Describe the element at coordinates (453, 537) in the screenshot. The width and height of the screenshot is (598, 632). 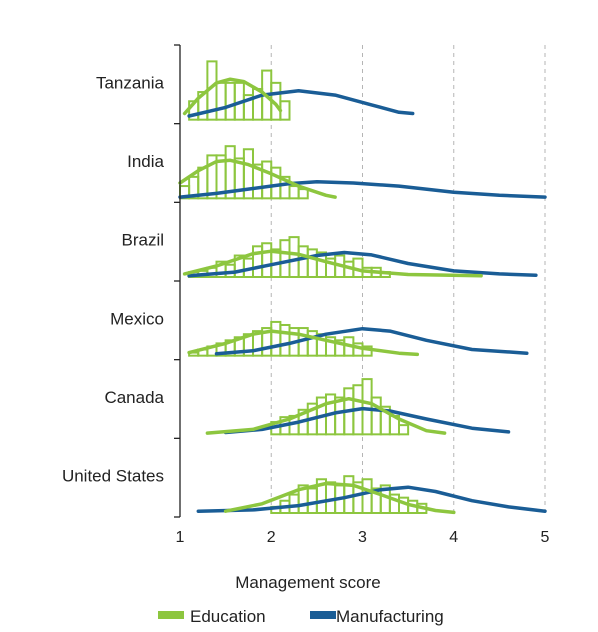
I see `x-tick-label-4: 4` at that location.